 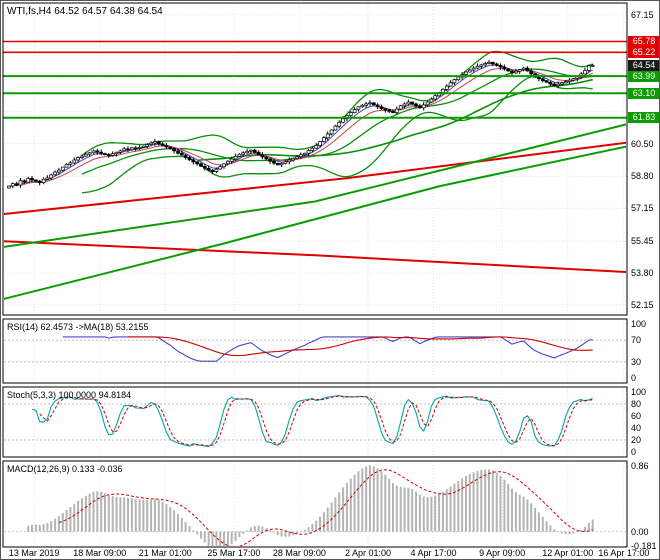 I want to click on current-price-badge: 64.54, so click(x=643, y=65).